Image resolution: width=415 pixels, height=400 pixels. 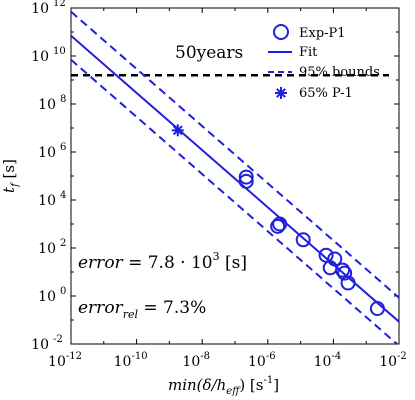 I want to click on y-tick-exponent: 8, so click(x=63, y=99).